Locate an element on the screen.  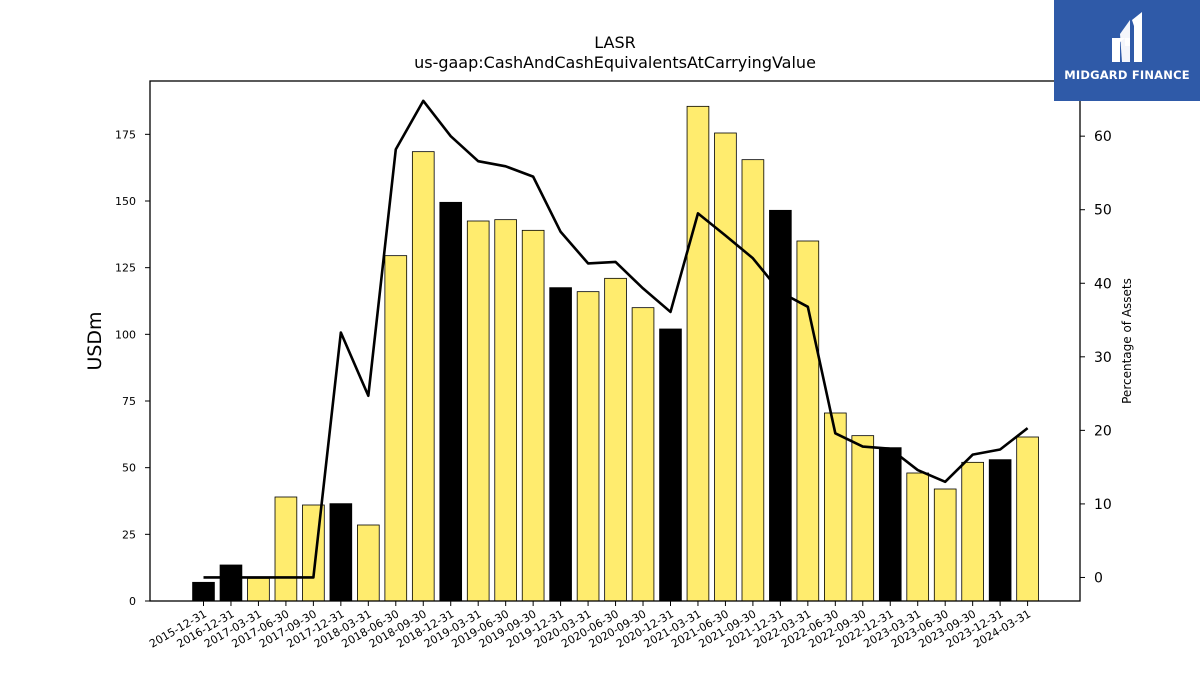
midgard-finance-logo: MIDGARD FINANCE is located at coordinates (1127, 50).